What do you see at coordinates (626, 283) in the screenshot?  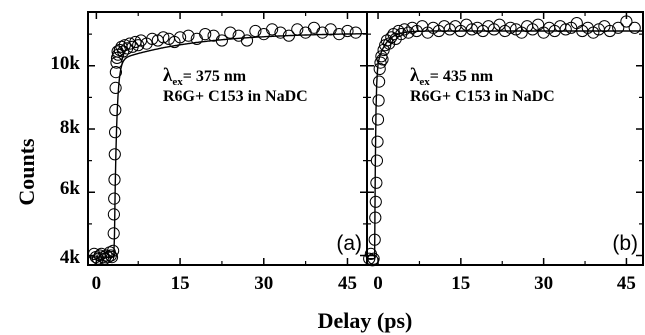 I see `panel-b-x-tick-label: 45` at bounding box center [626, 283].